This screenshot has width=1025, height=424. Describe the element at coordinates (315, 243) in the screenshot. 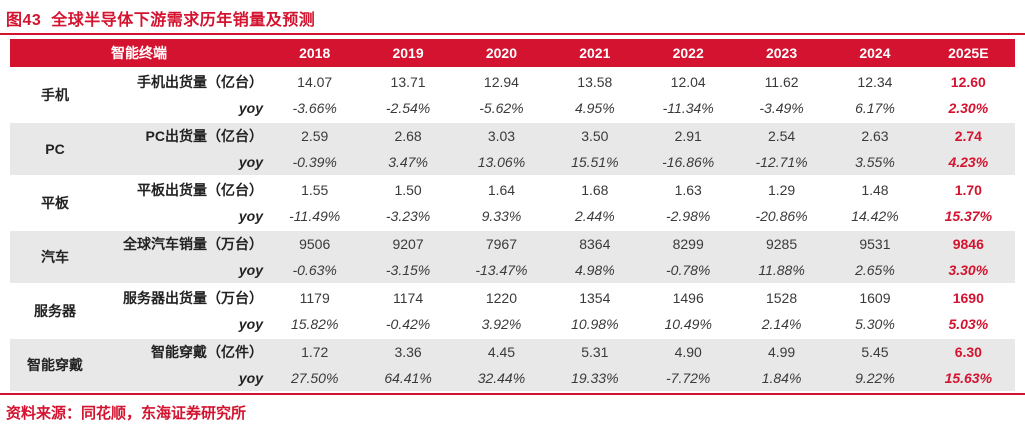

I see `value-cell: 9506` at that location.